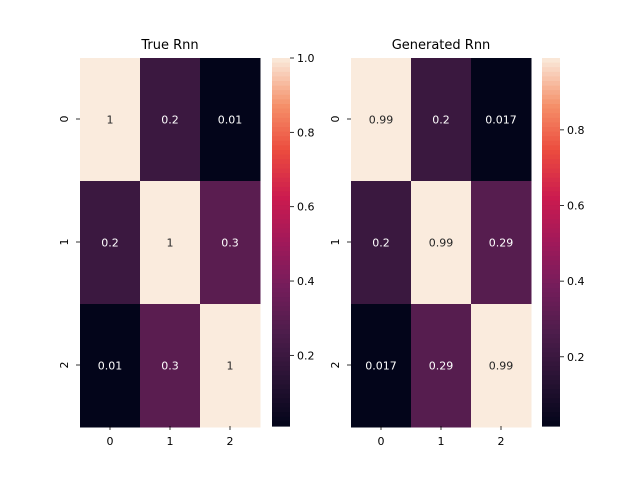  What do you see at coordinates (64, 242) in the screenshot?
I see `y-tick-label: 1` at bounding box center [64, 242].